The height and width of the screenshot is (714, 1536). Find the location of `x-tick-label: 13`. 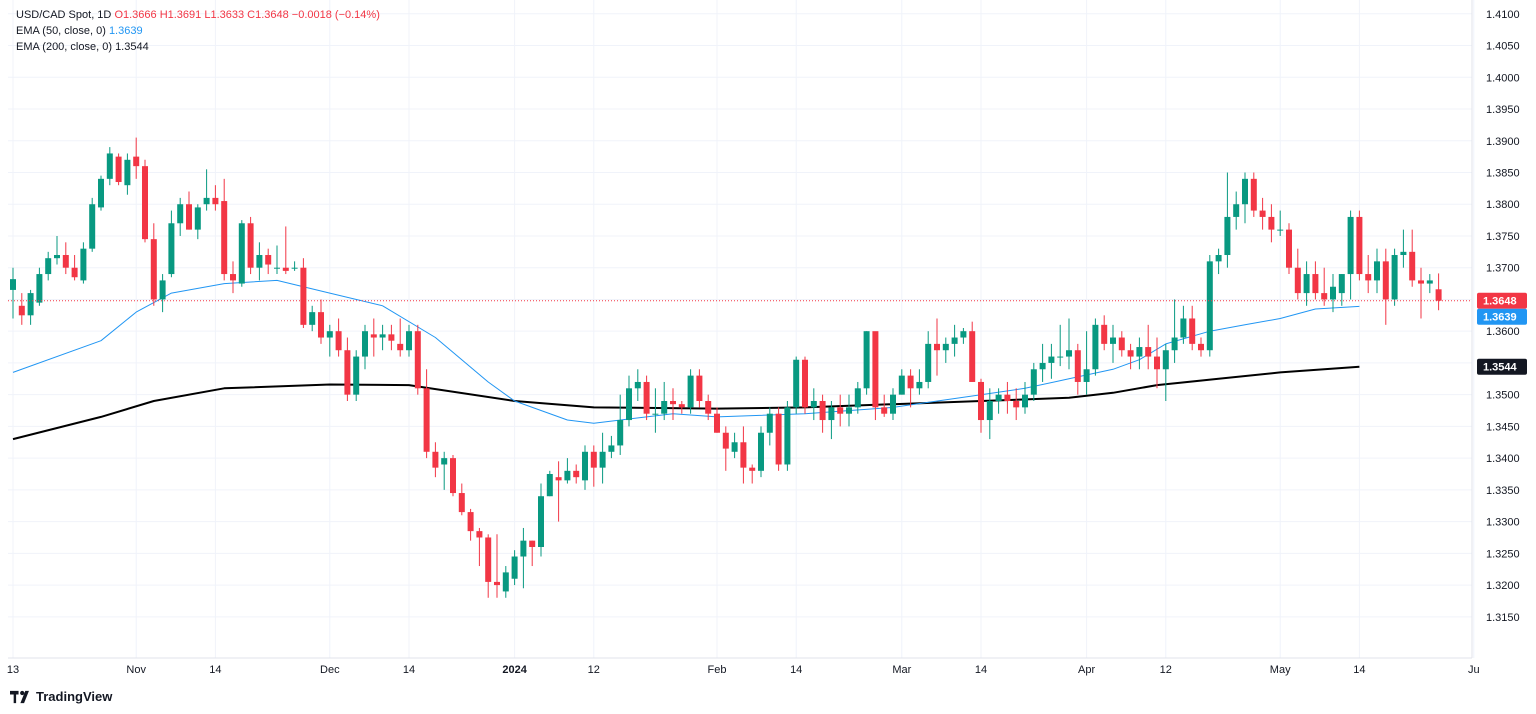

x-tick-label: 13 is located at coordinates (13, 670).